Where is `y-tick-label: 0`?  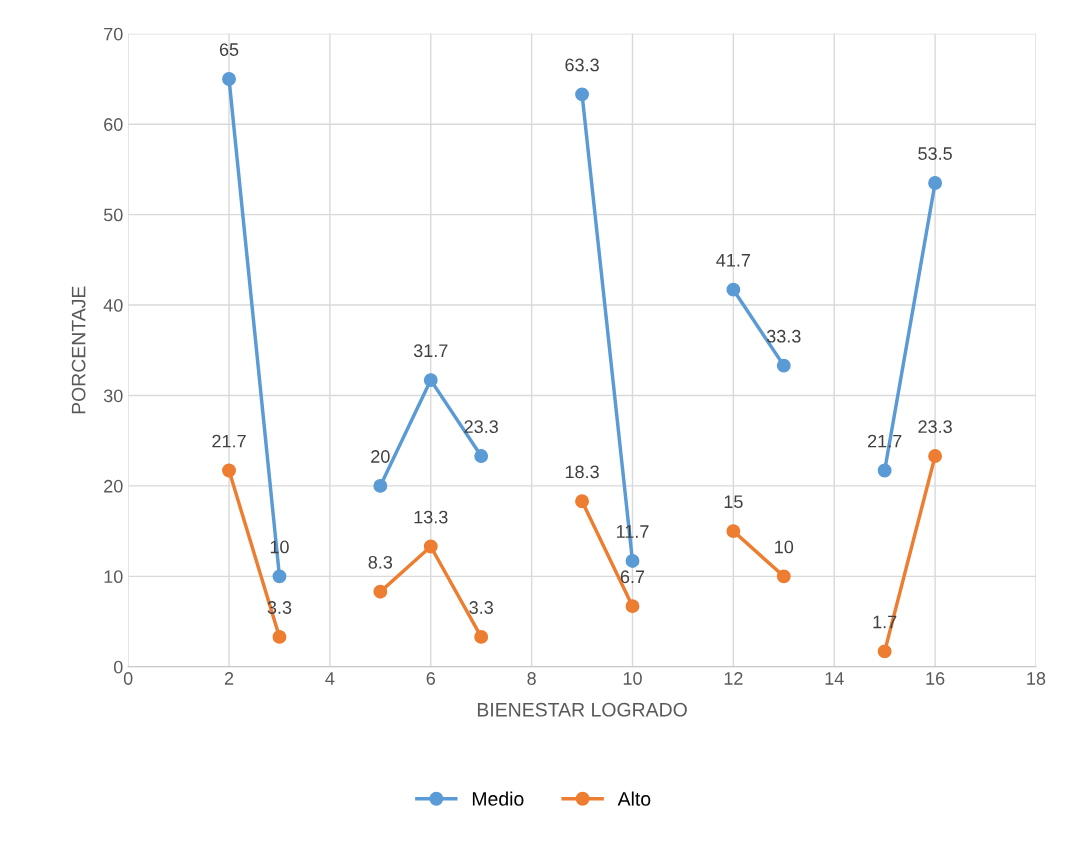
y-tick-label: 0 is located at coordinates (118, 667).